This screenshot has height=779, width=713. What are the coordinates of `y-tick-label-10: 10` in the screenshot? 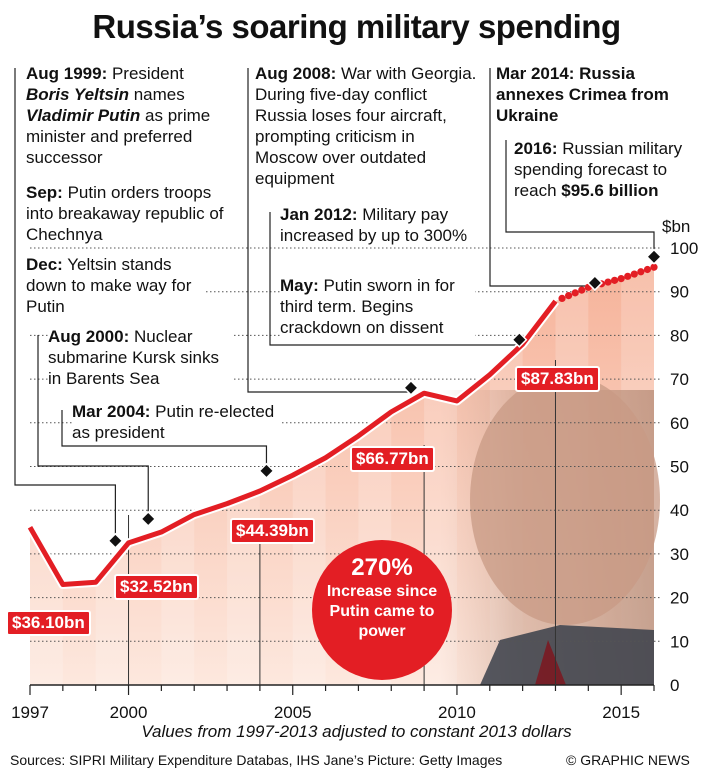 It's located at (679, 641).